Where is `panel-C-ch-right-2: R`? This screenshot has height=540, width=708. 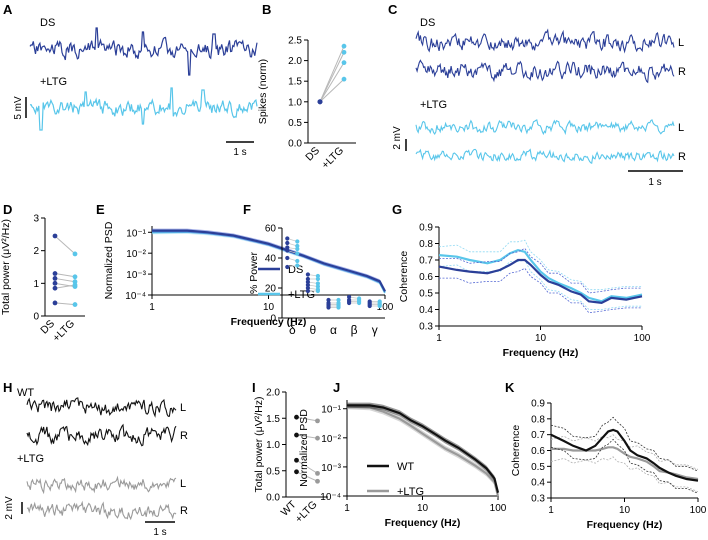 panel-C-ch-right-2: R is located at coordinates (682, 157).